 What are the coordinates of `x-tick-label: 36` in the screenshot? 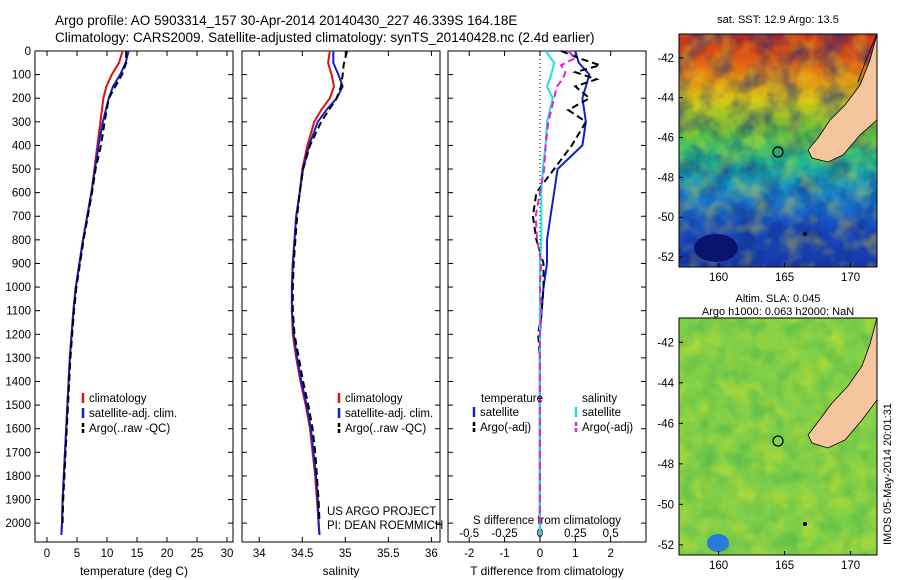 It's located at (431, 554).